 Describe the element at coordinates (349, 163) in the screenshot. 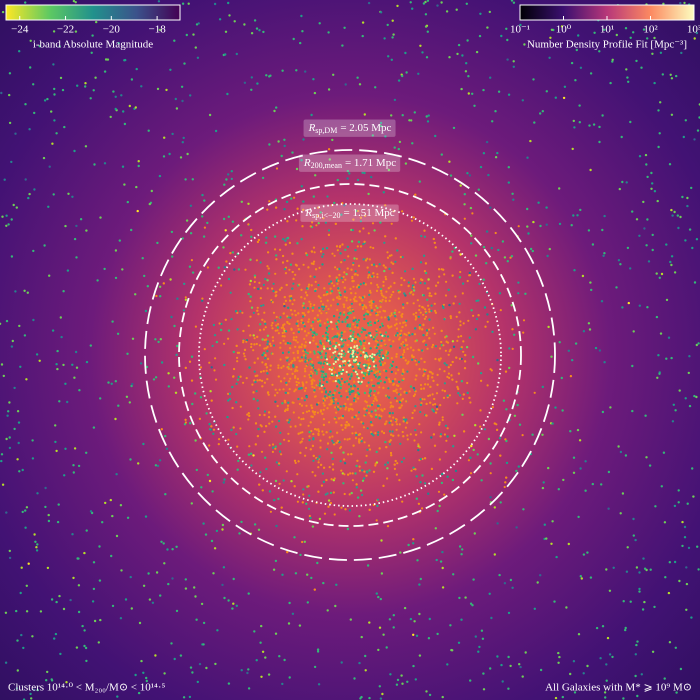

I see `label-box` at that location.